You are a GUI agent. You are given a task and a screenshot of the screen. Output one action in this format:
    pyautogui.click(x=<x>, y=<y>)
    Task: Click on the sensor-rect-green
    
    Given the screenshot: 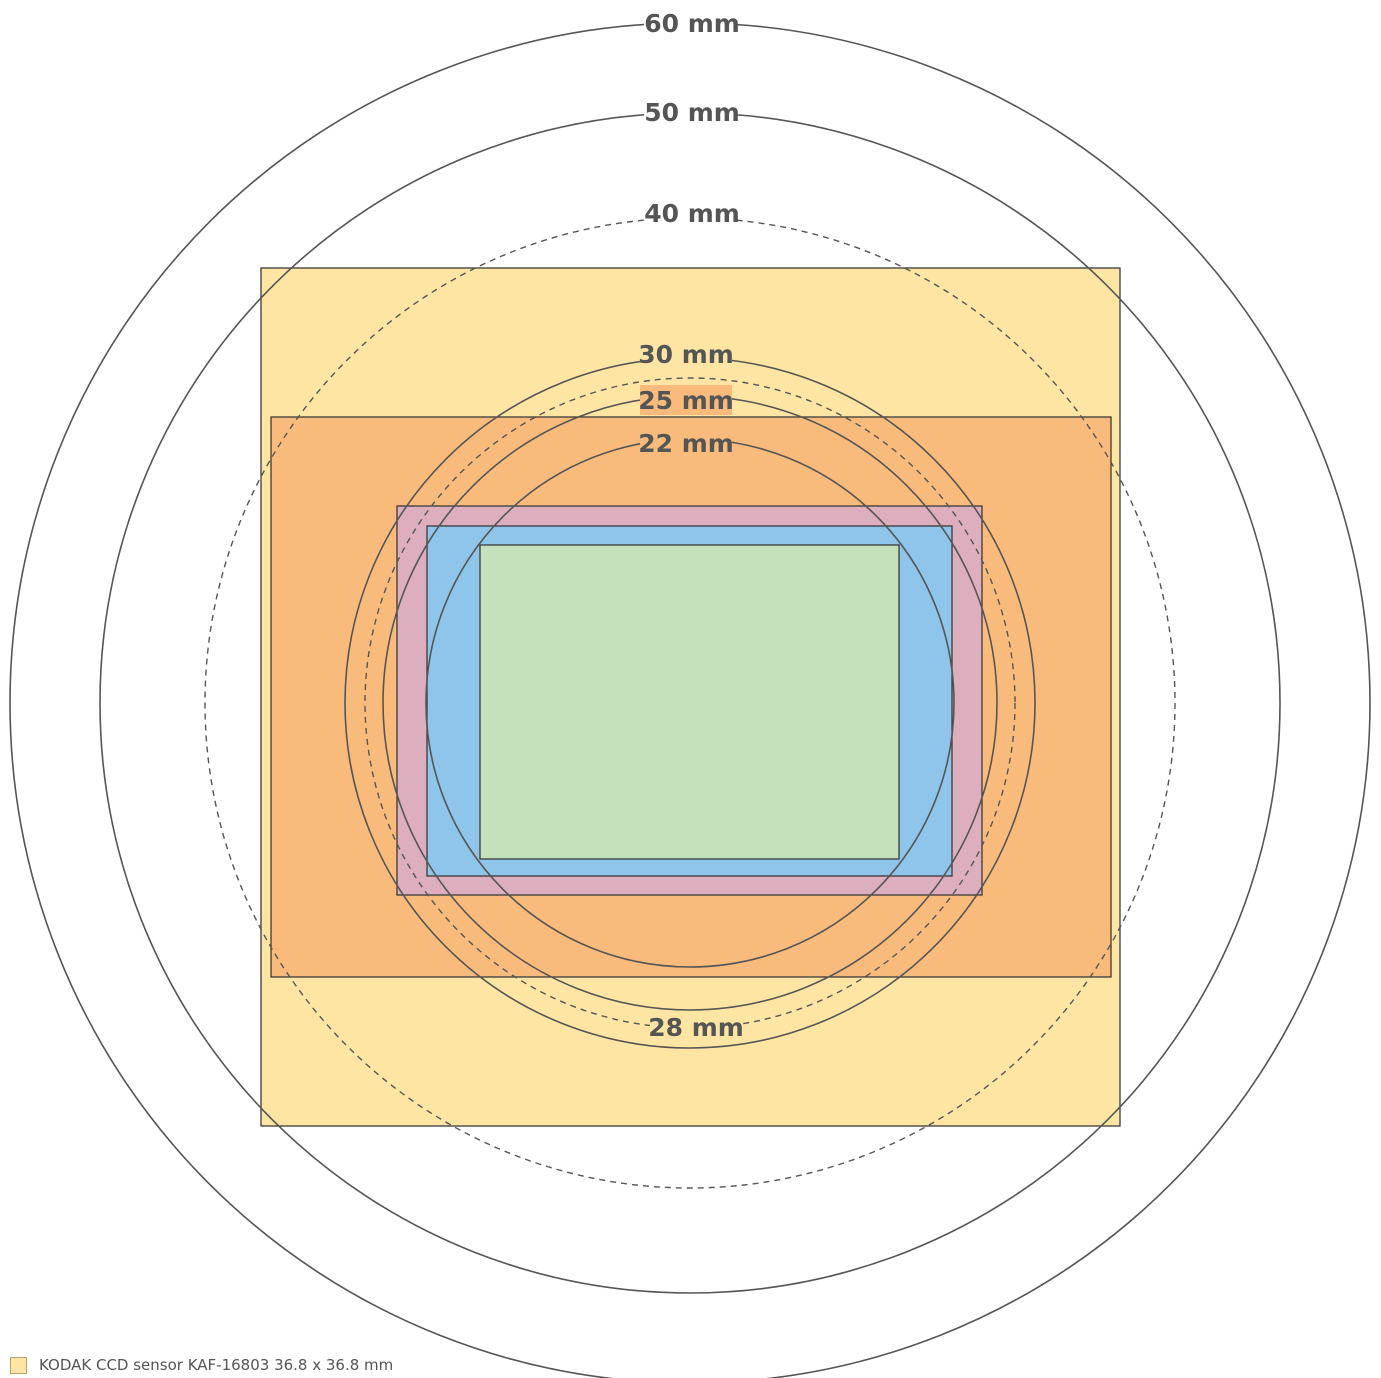 What is the action you would take?
    pyautogui.click(x=689, y=702)
    